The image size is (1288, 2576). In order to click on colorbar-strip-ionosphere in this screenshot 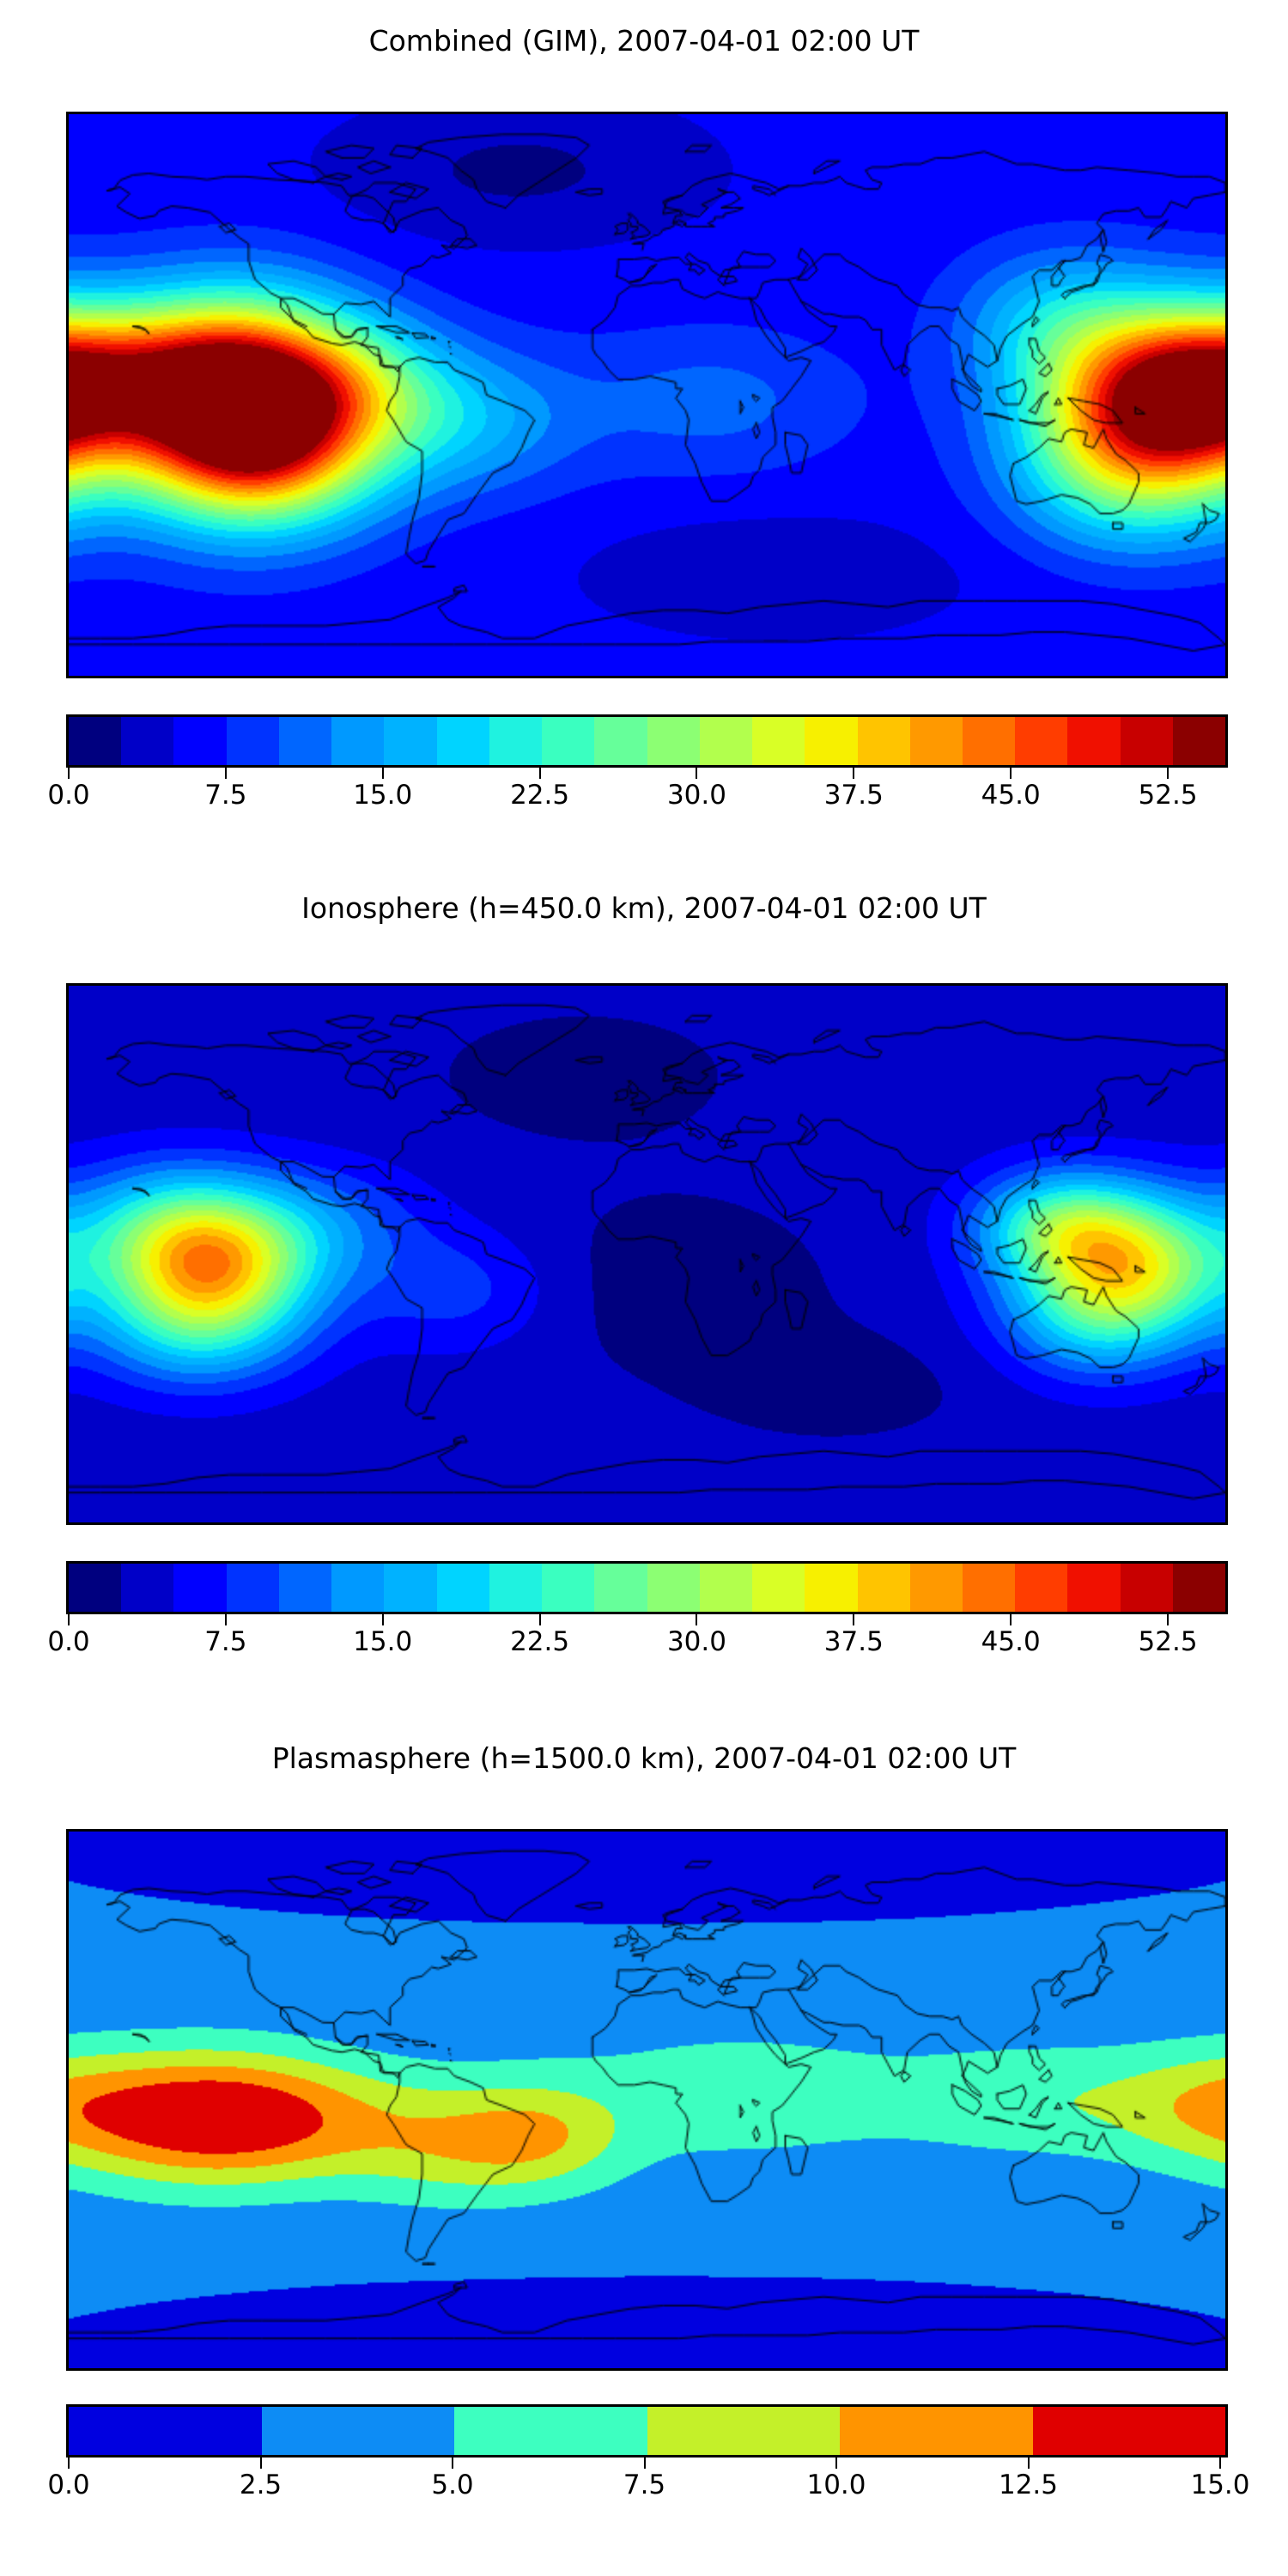, I will do `click(647, 1587)`.